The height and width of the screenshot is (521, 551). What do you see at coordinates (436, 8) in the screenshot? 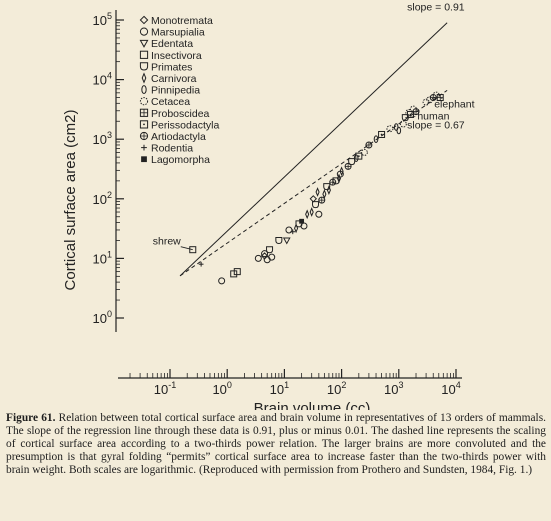
I see `line-label: slope = 0.91` at bounding box center [436, 8].